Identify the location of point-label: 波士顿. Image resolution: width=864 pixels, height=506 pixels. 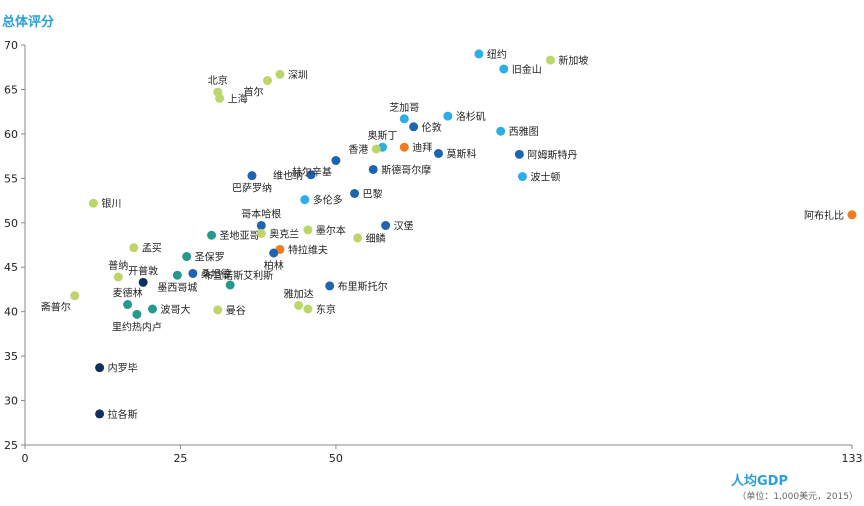
(545, 177).